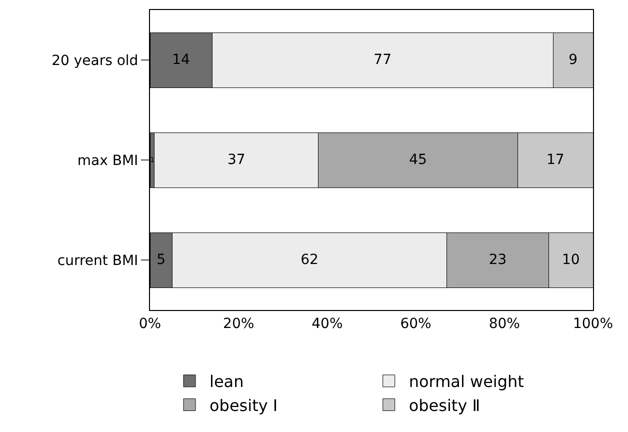  I want to click on x-tick-label: 0%, so click(150, 324).